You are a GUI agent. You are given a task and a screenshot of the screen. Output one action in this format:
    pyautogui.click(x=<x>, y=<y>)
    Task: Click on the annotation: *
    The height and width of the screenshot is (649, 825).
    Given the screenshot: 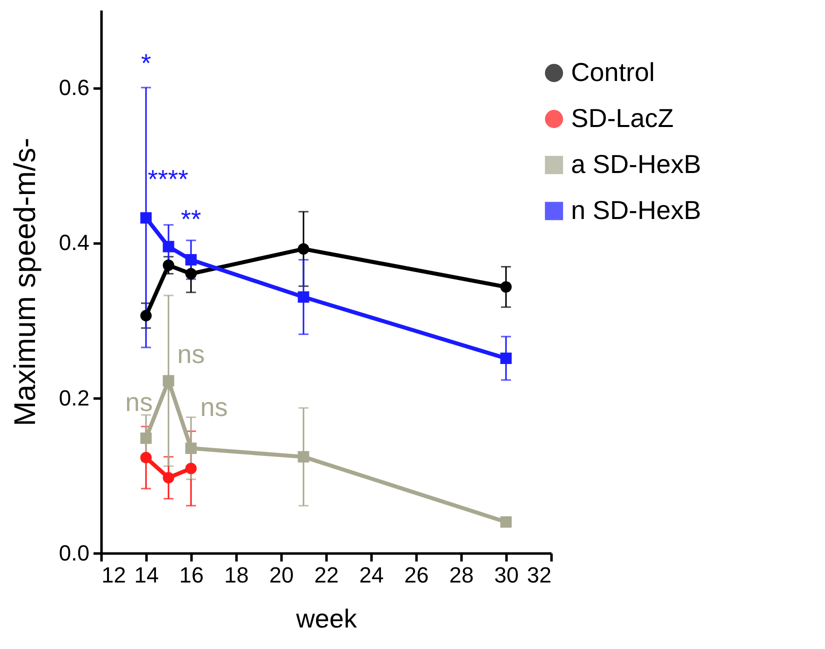 What is the action you would take?
    pyautogui.click(x=146, y=63)
    